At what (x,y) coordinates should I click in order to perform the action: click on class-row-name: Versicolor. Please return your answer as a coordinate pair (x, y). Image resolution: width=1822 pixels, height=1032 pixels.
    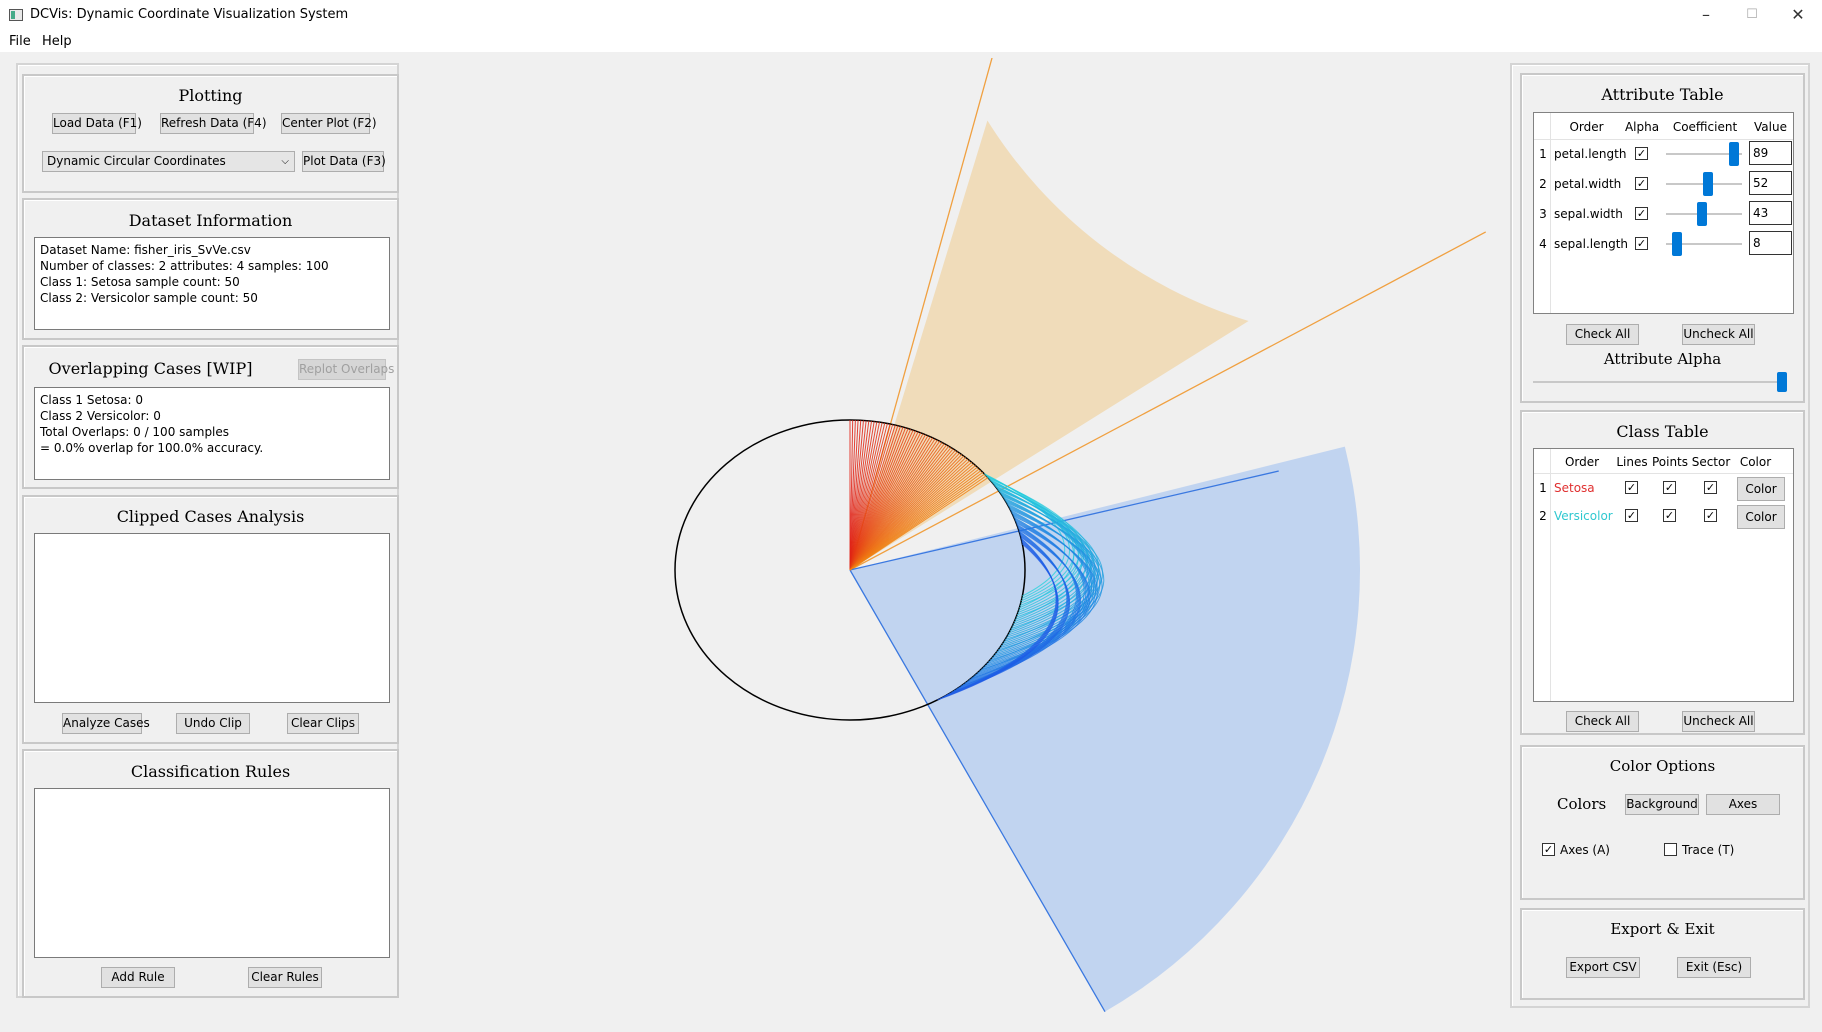
    Looking at the image, I should click on (1583, 516).